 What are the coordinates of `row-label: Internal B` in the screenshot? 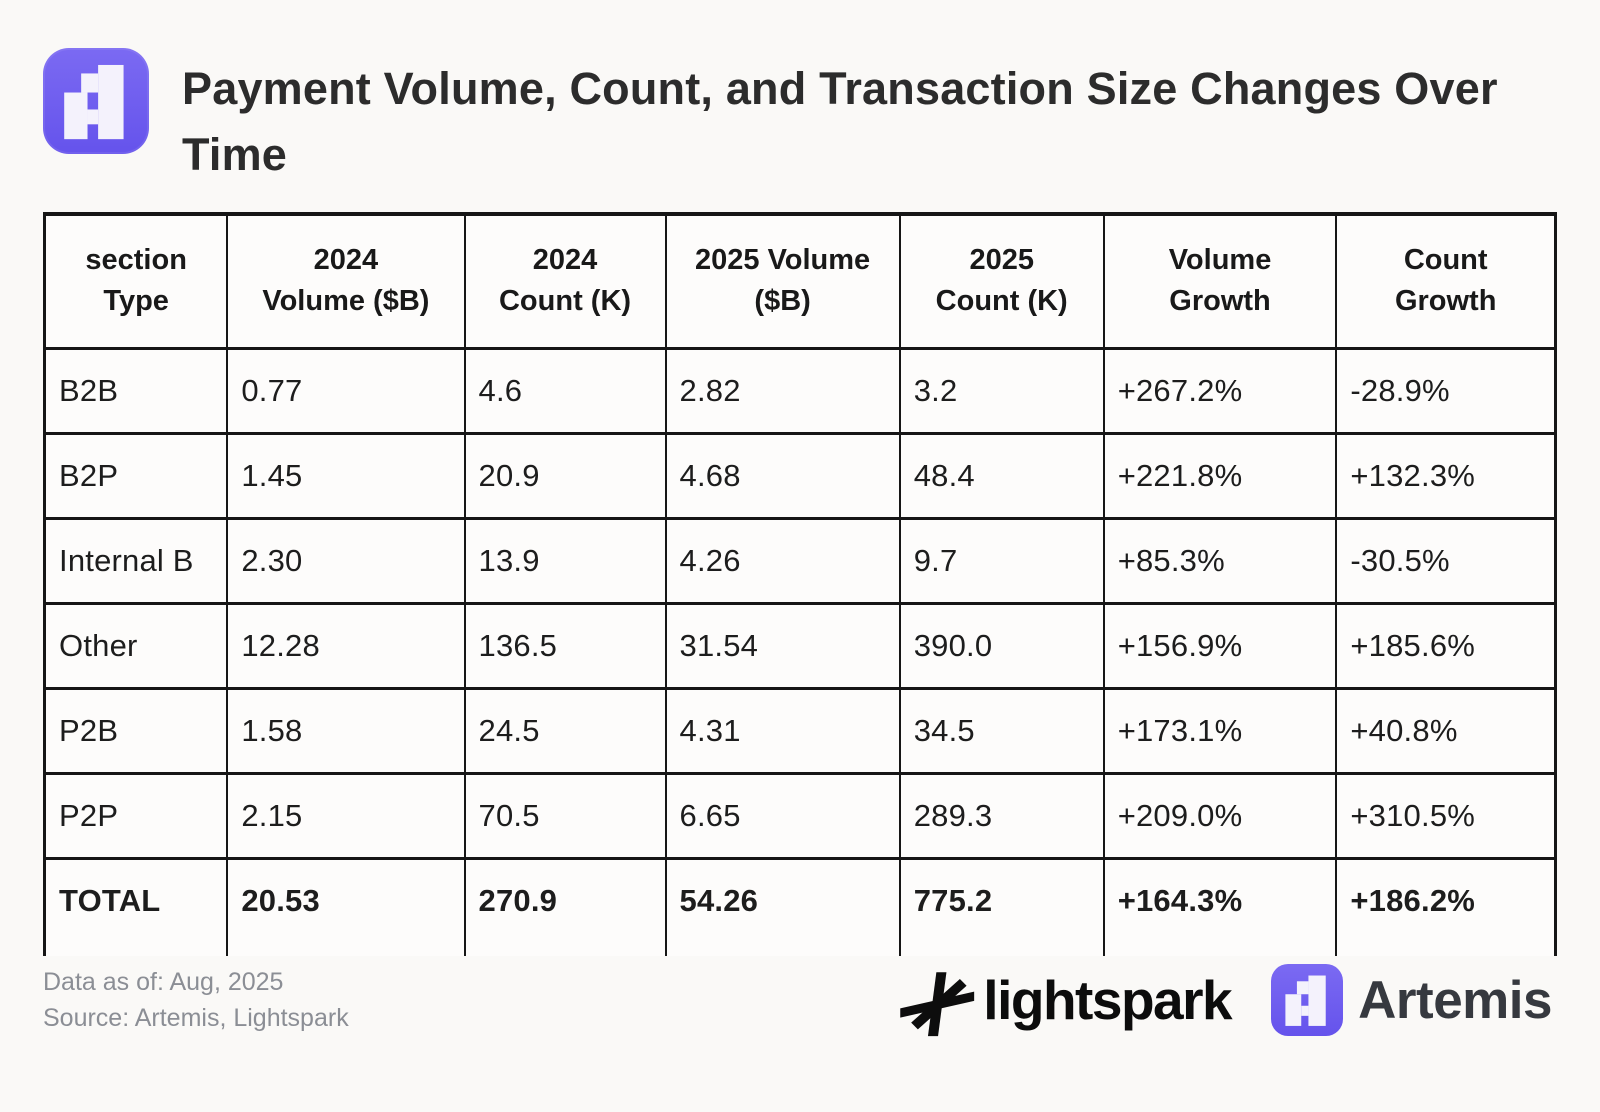 It's located at (136, 561).